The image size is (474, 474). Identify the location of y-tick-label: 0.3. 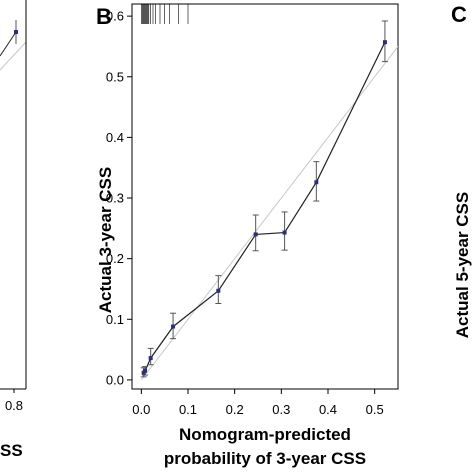
(115, 198).